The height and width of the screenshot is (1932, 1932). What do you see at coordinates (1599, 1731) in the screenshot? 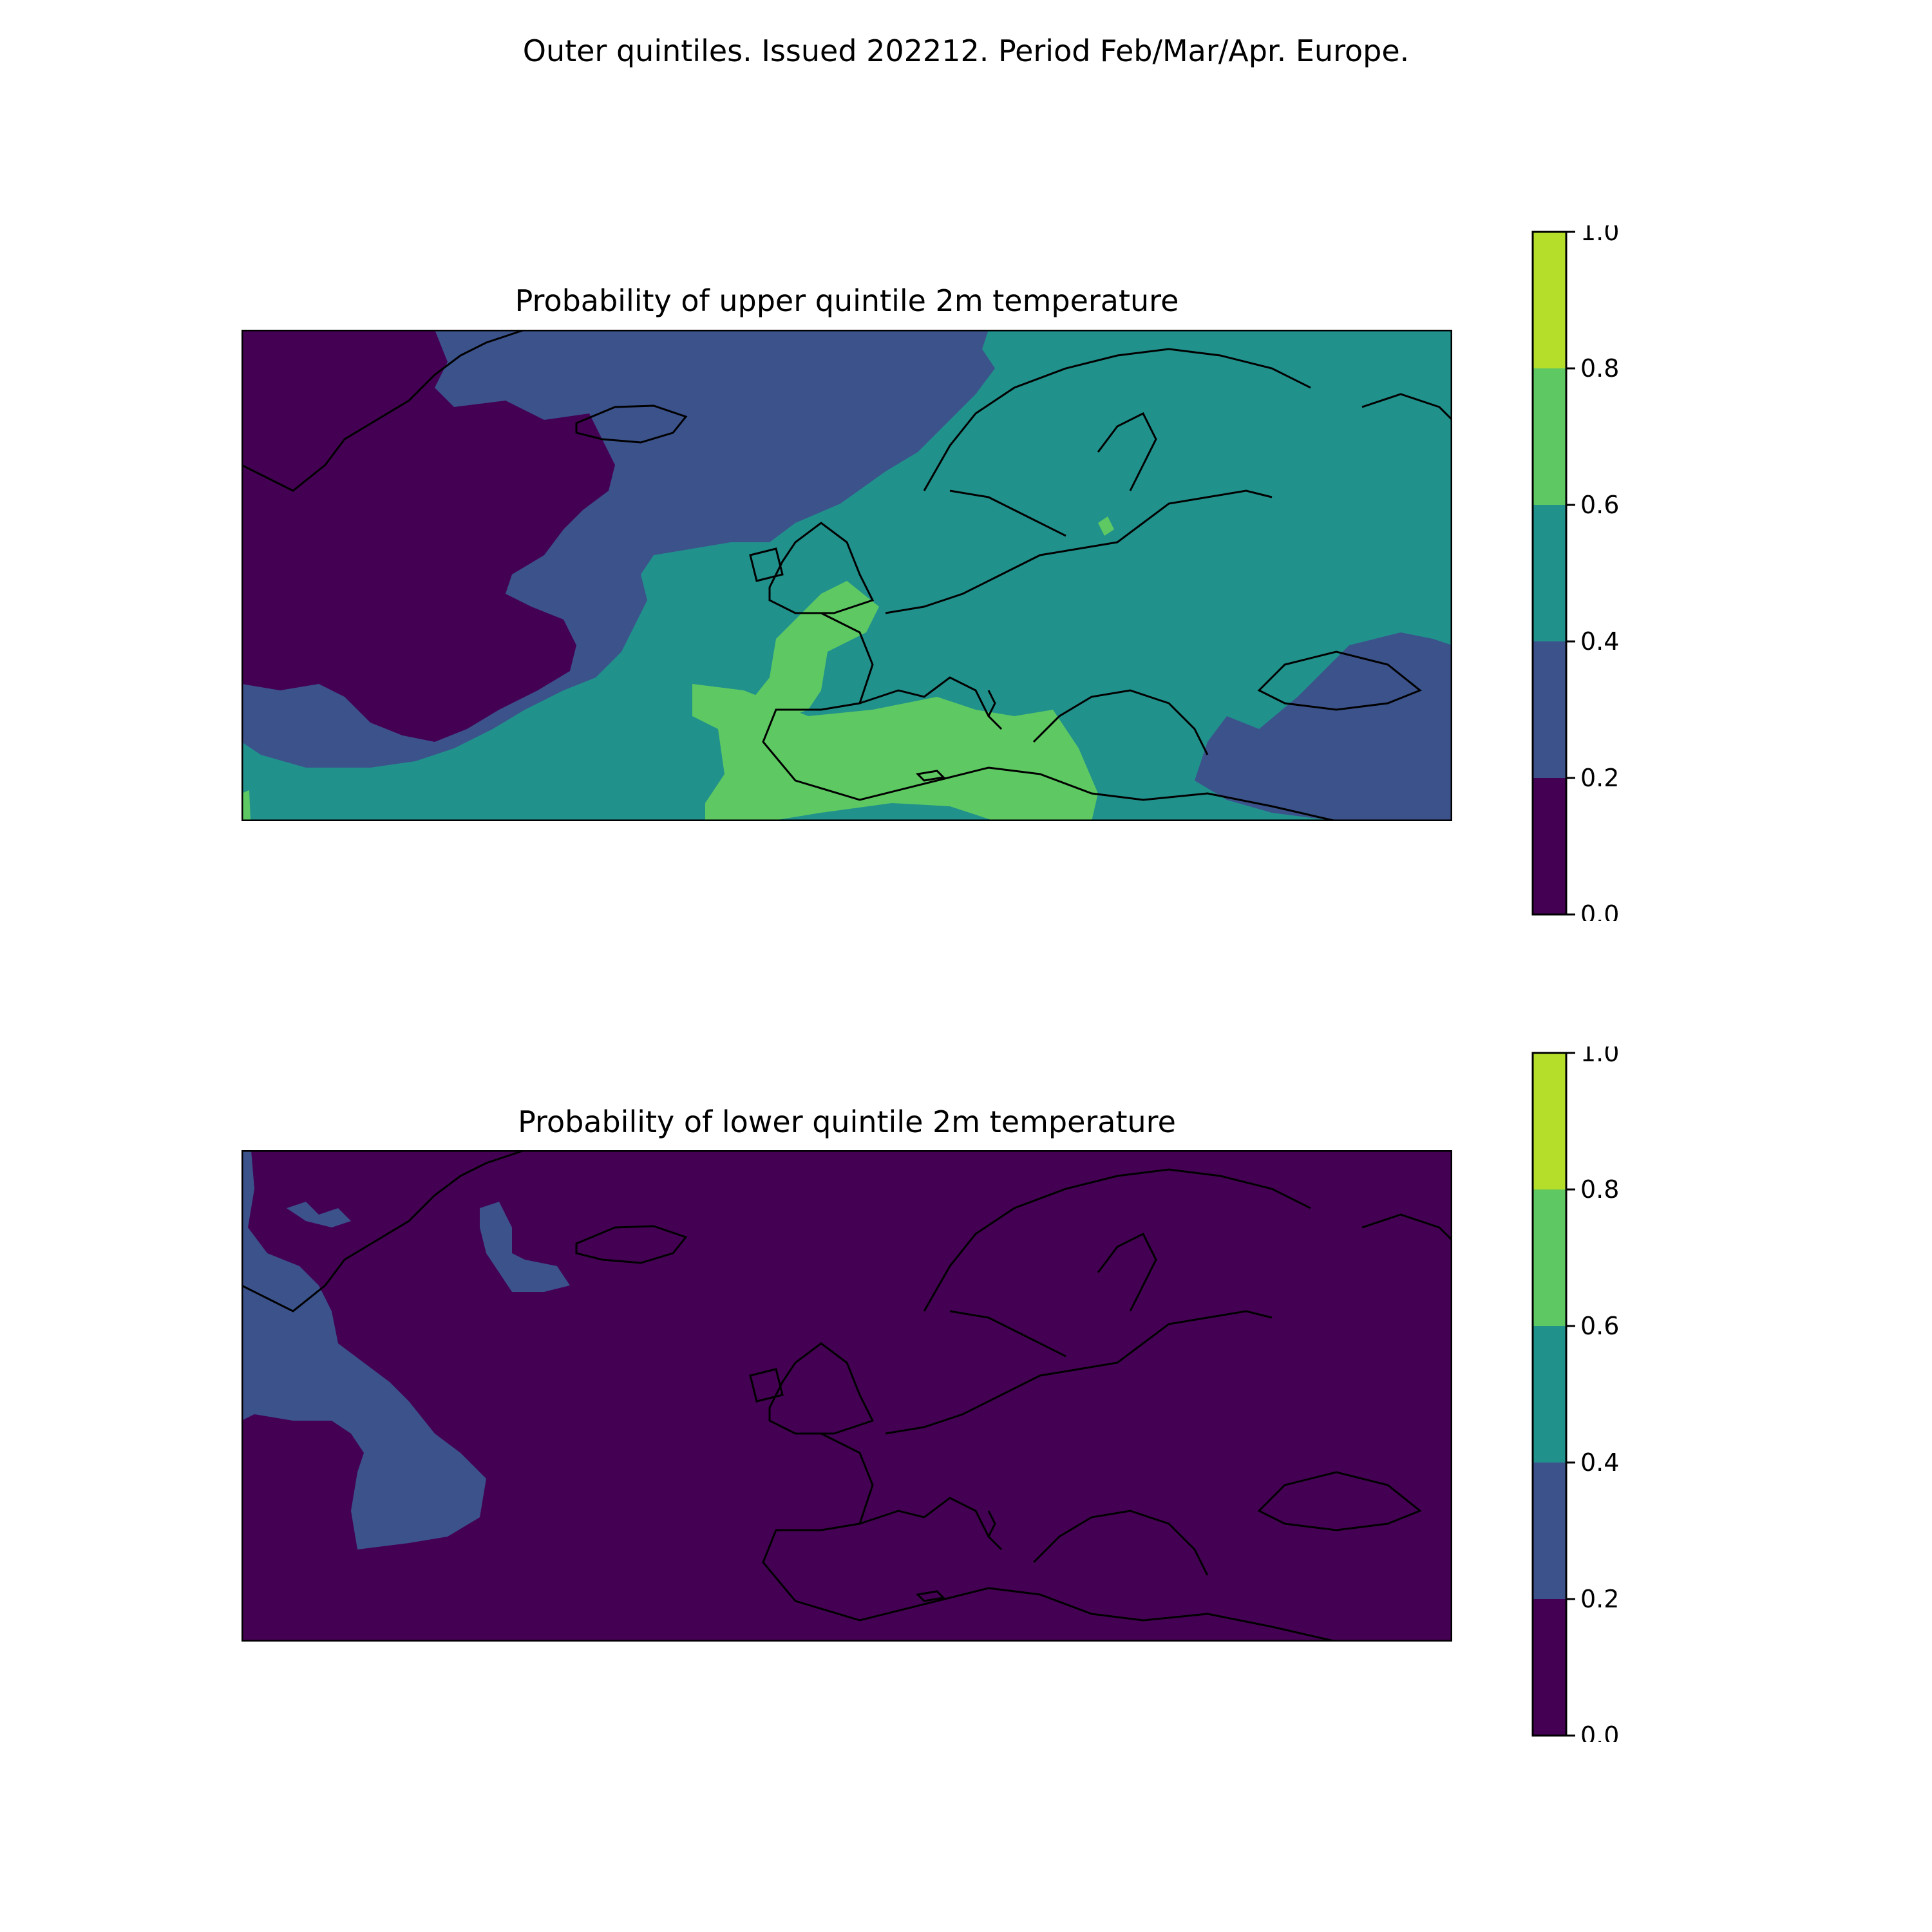
I see `lower-colorbar-tick-label: 0.0` at bounding box center [1599, 1731].